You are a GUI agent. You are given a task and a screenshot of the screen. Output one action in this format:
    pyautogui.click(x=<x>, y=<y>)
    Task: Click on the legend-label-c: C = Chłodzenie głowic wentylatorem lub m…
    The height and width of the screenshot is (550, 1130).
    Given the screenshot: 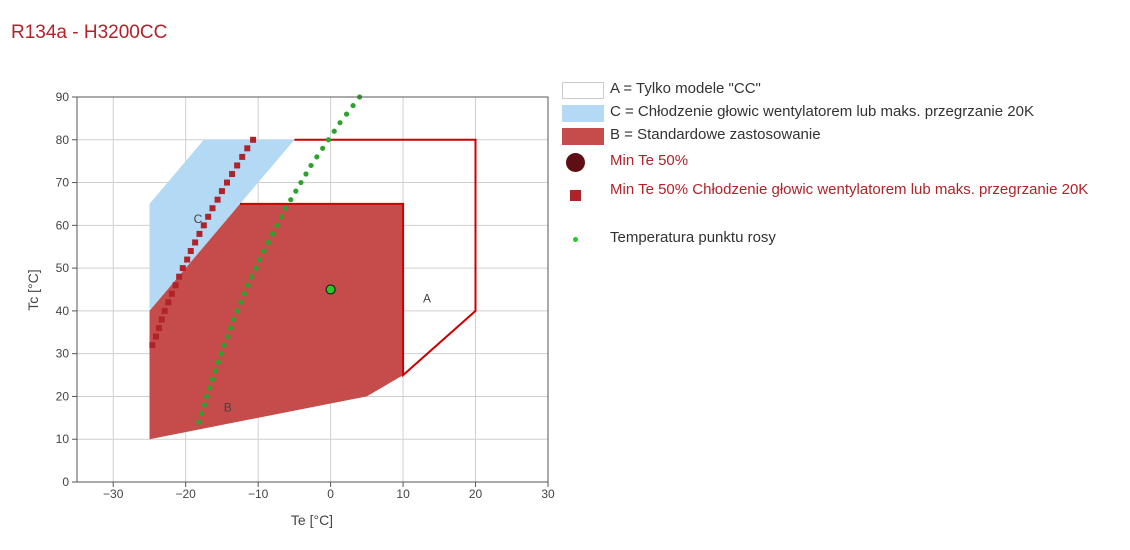 What is the action you would take?
    pyautogui.click(x=822, y=111)
    